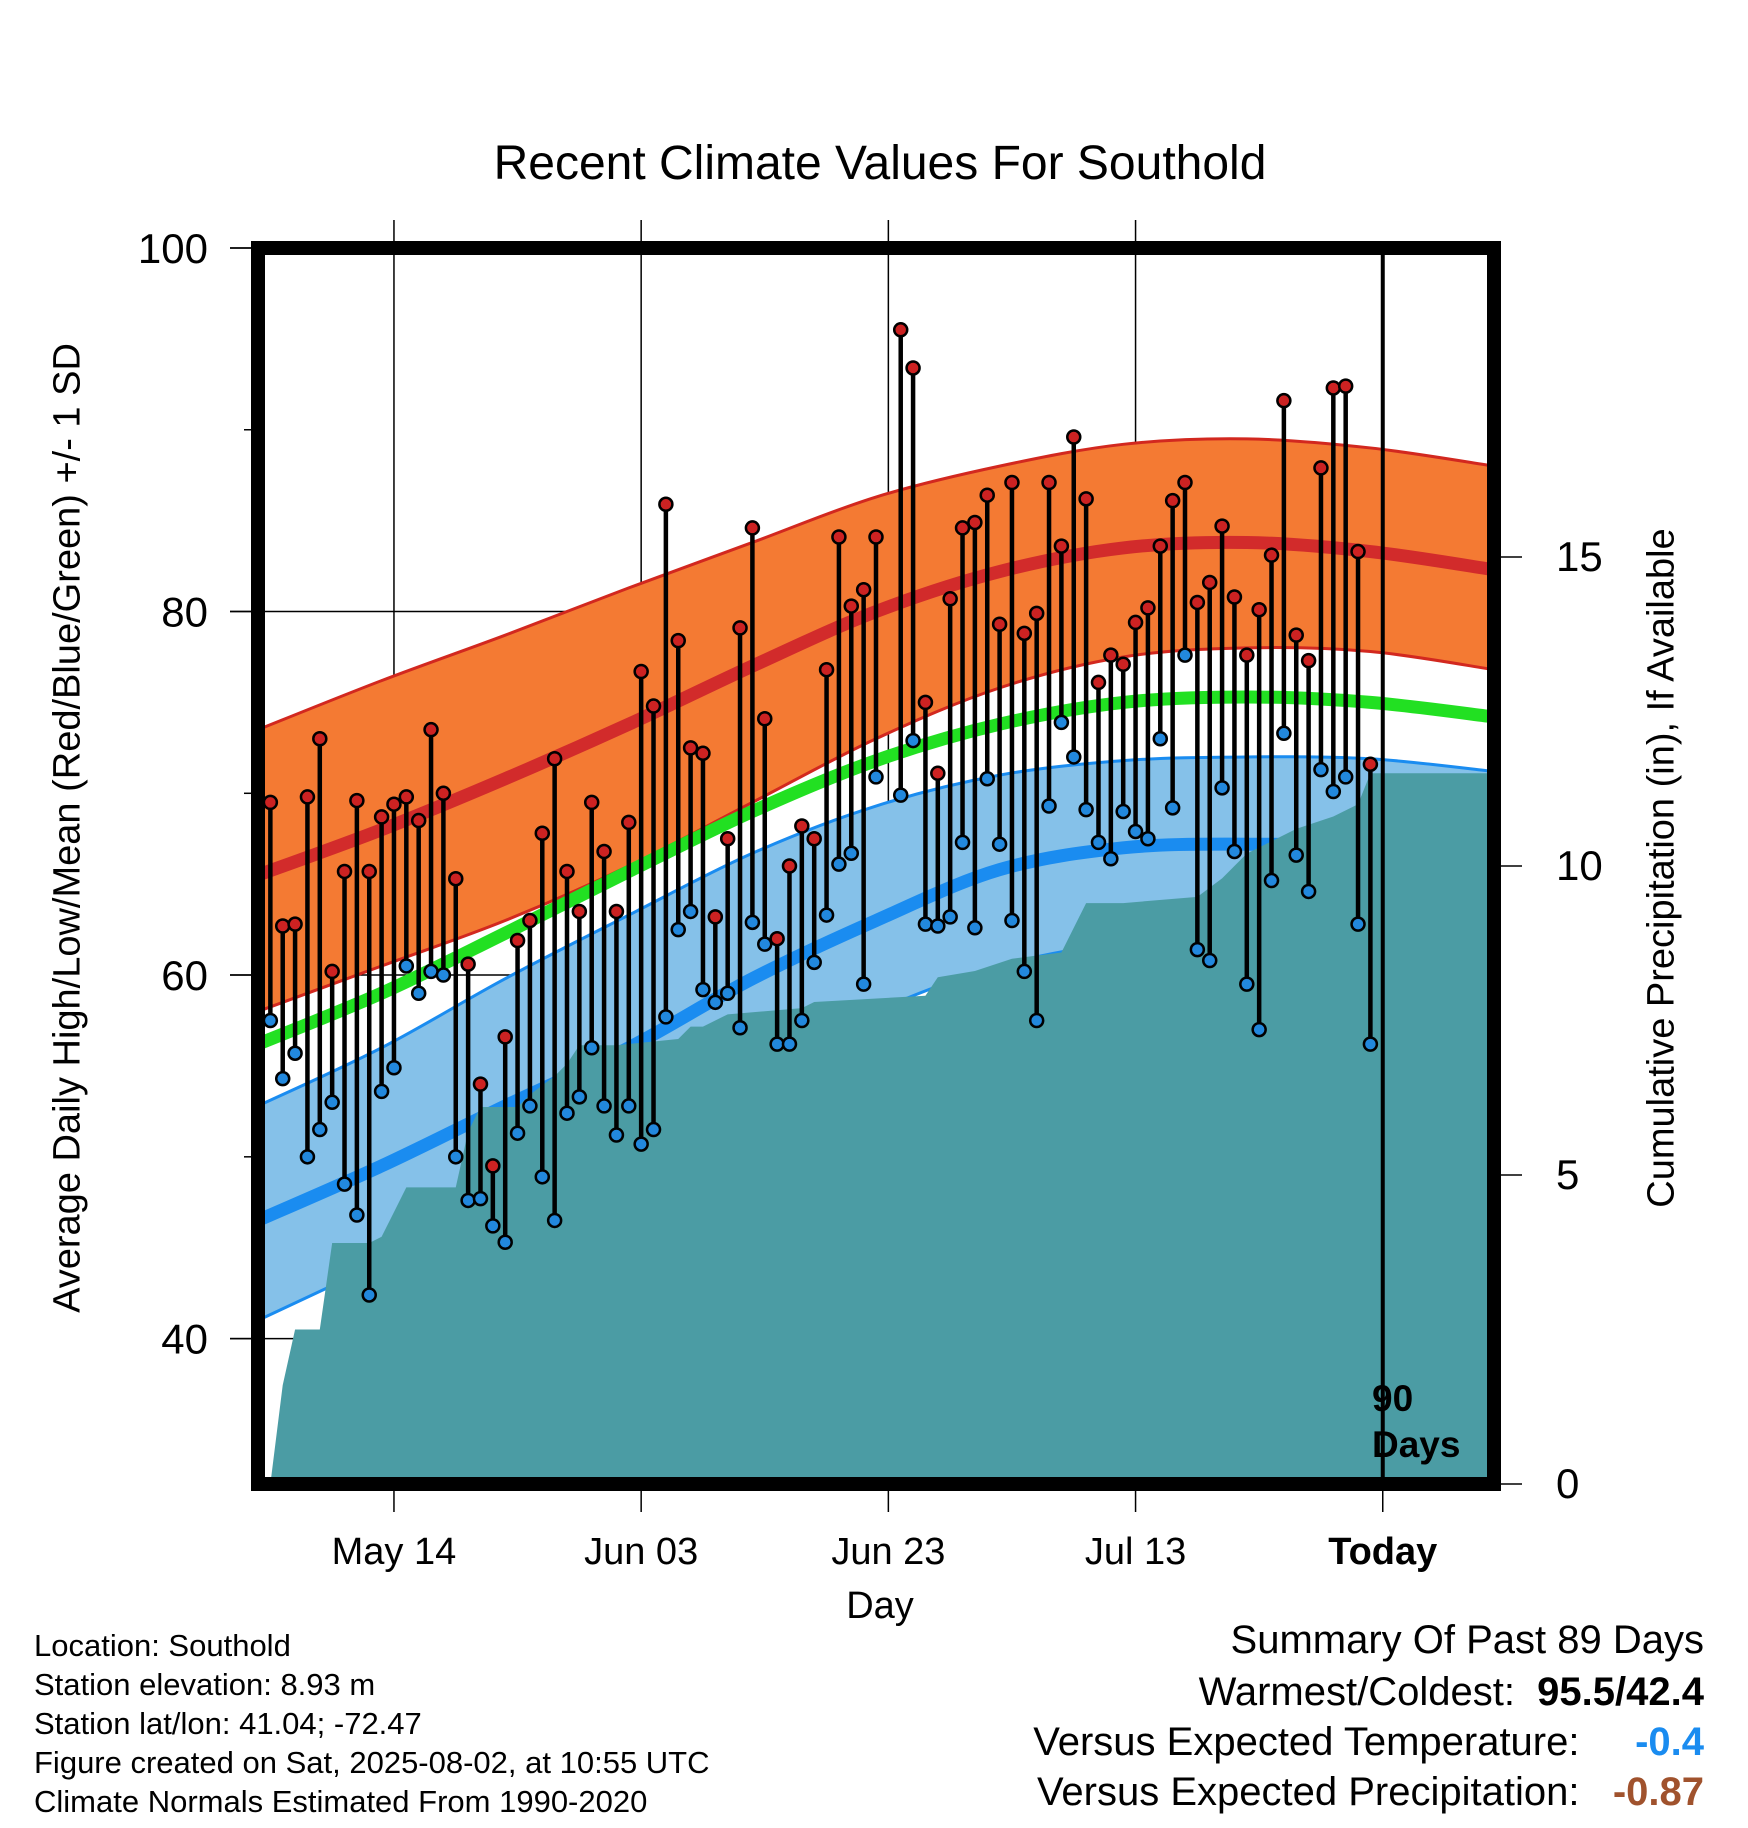 This screenshot has width=1748, height=1828. What do you see at coordinates (1416, 1421) in the screenshot?
I see `today-marker-label: 90 Days` at bounding box center [1416, 1421].